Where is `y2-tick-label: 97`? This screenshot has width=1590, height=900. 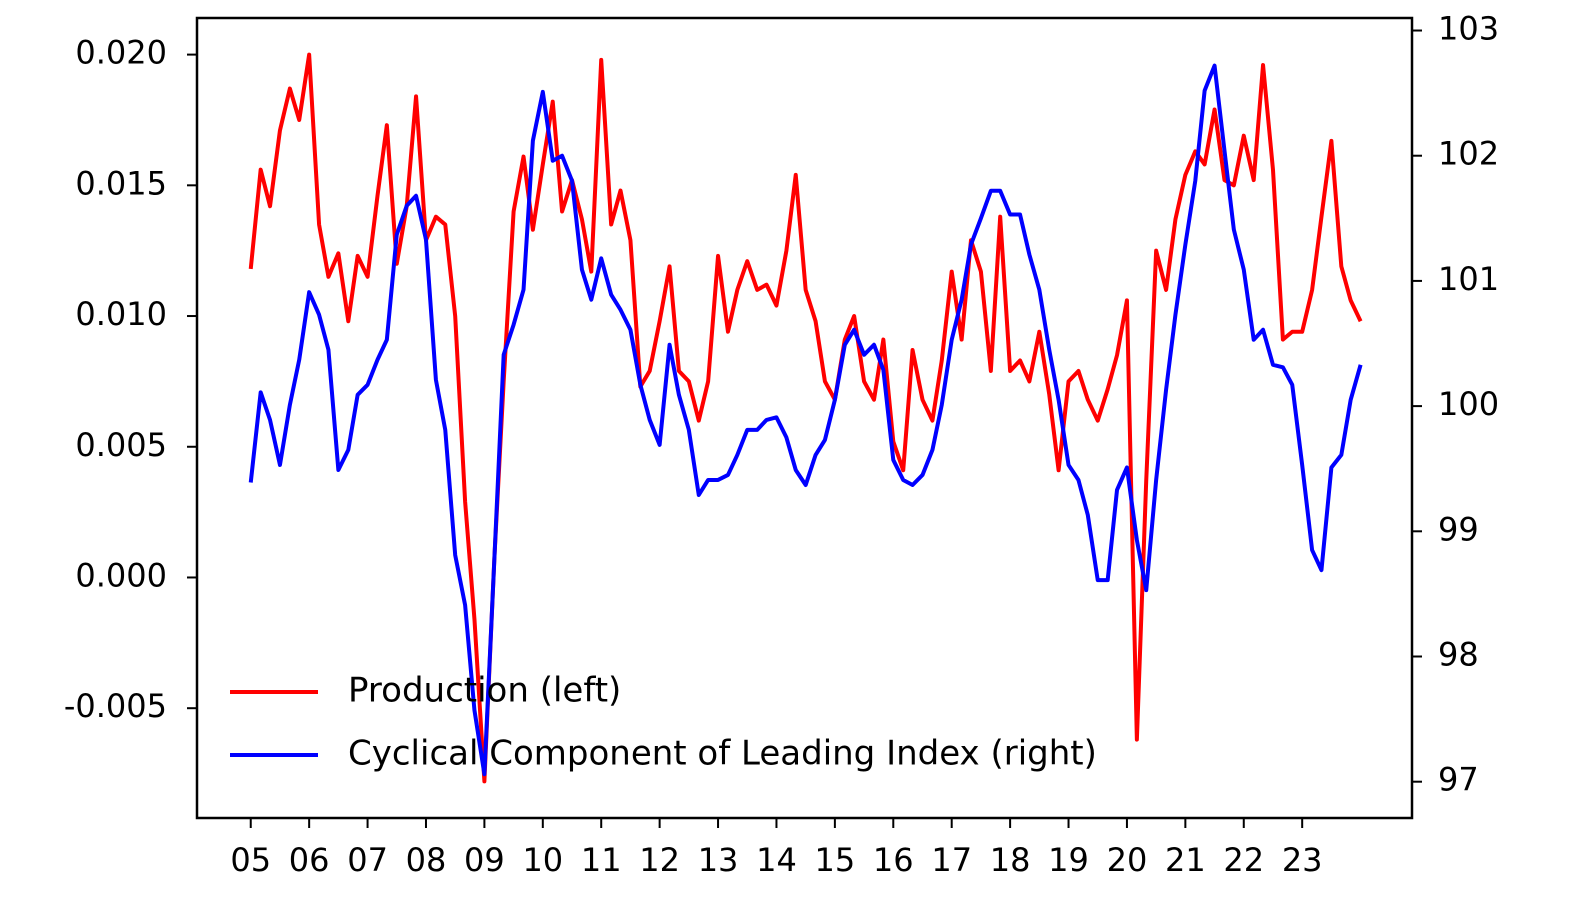
y2-tick-label: 97 is located at coordinates (1458, 780).